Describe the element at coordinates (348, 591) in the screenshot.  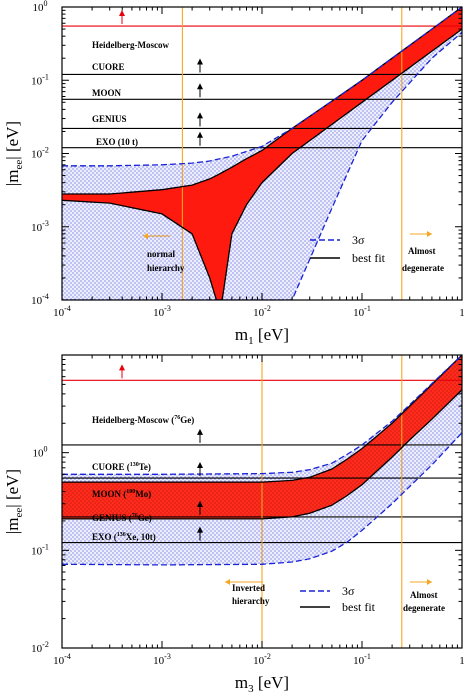
I see `bottom-legend-3sigma-label: 3σ` at that location.